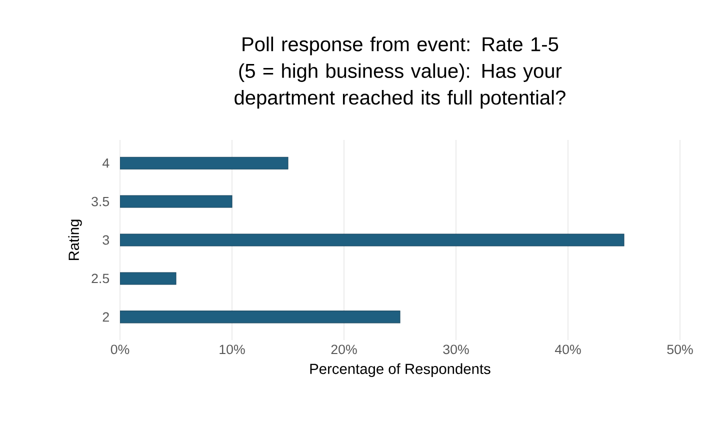  I want to click on y-tick-label: 2, so click(105, 317).